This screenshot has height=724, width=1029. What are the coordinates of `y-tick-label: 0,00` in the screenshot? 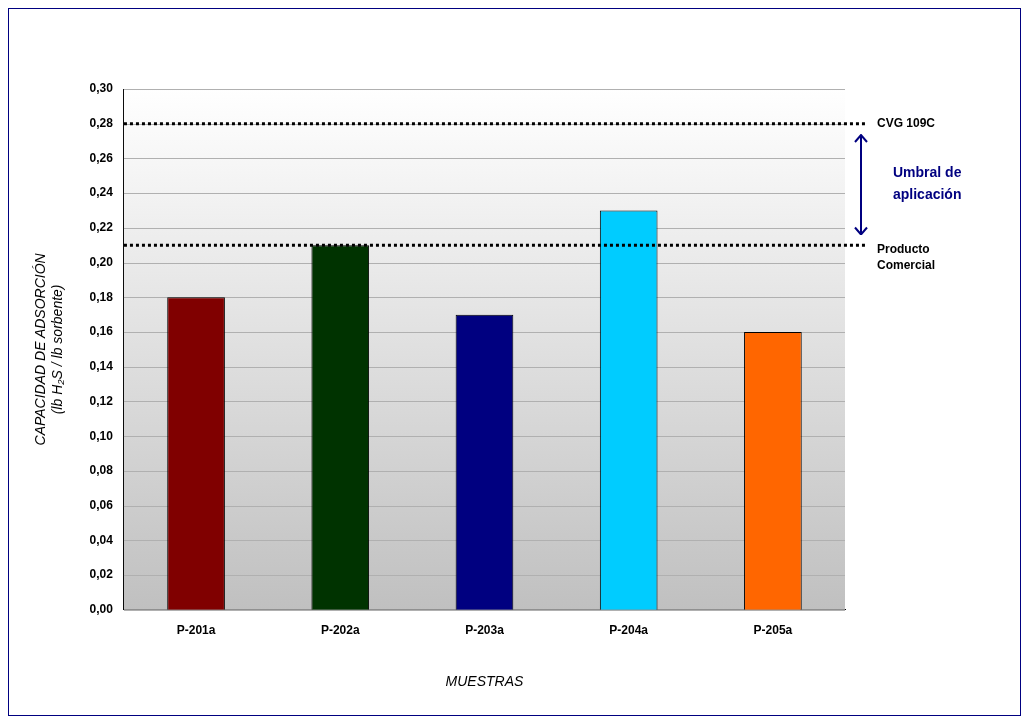 It's located at (101, 609).